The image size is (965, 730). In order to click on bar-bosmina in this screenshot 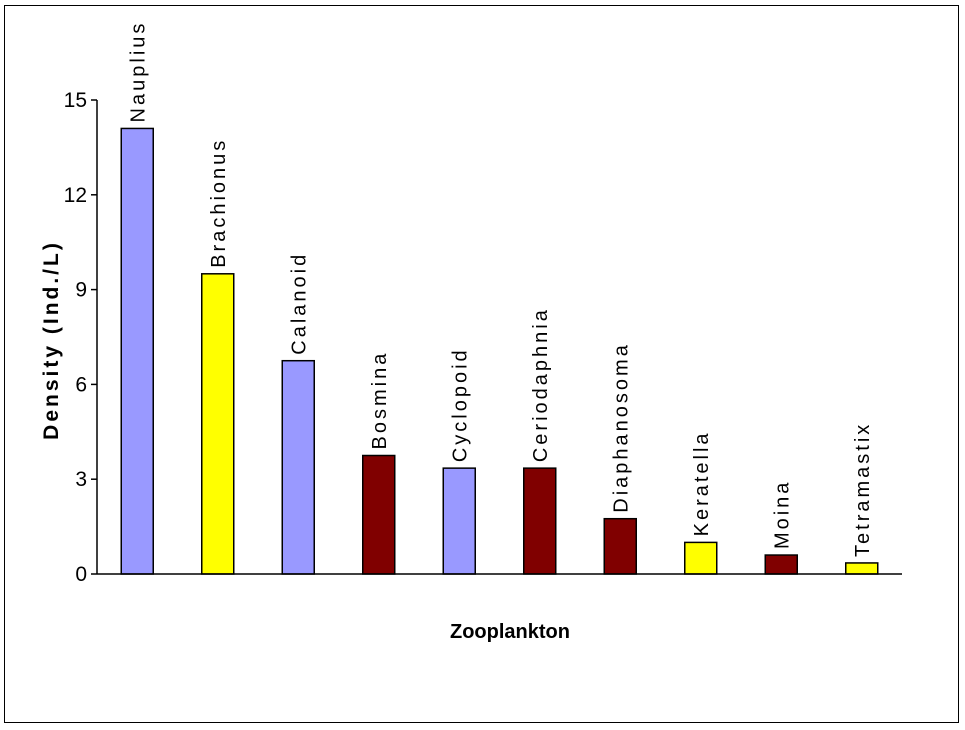, I will do `click(379, 514)`.